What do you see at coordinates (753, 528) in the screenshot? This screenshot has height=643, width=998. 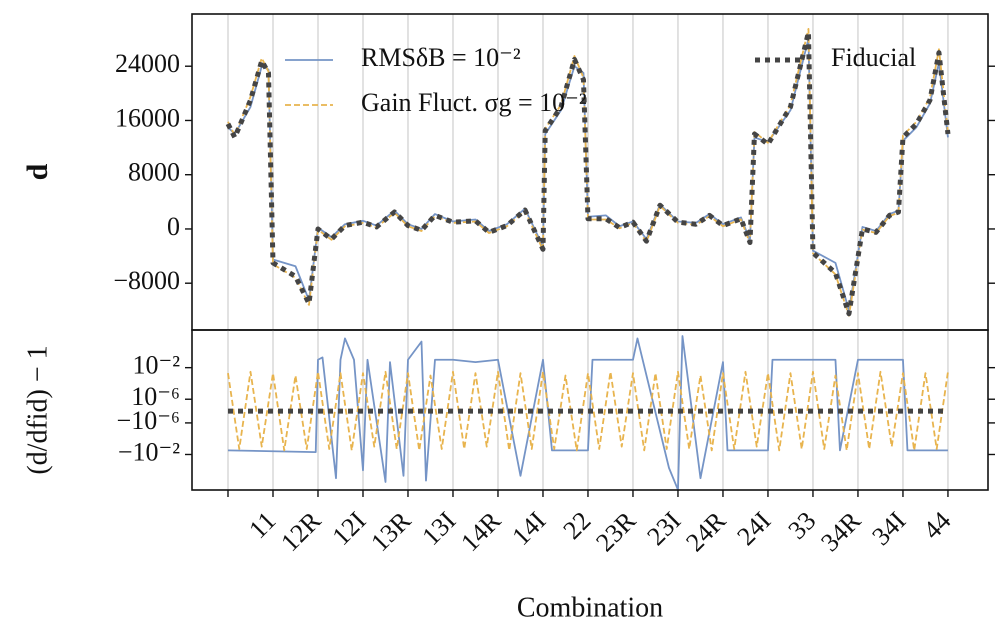 I see `x-tick-label: 24I` at bounding box center [753, 528].